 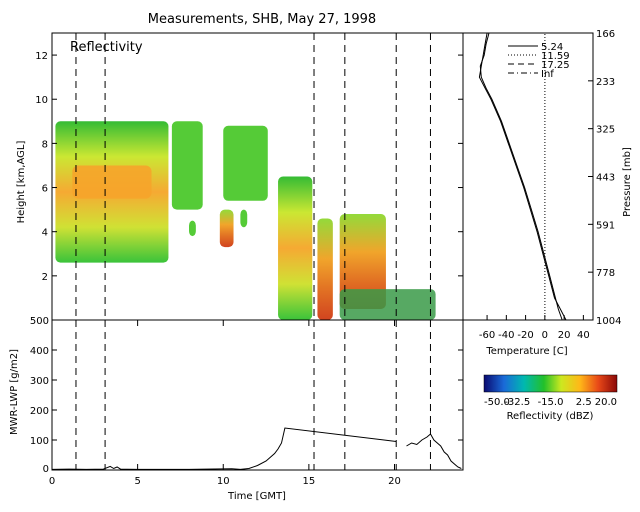 What do you see at coordinates (262, 19) in the screenshot?
I see `figure-title: Measurements, SHB, May 27, 1998` at bounding box center [262, 19].